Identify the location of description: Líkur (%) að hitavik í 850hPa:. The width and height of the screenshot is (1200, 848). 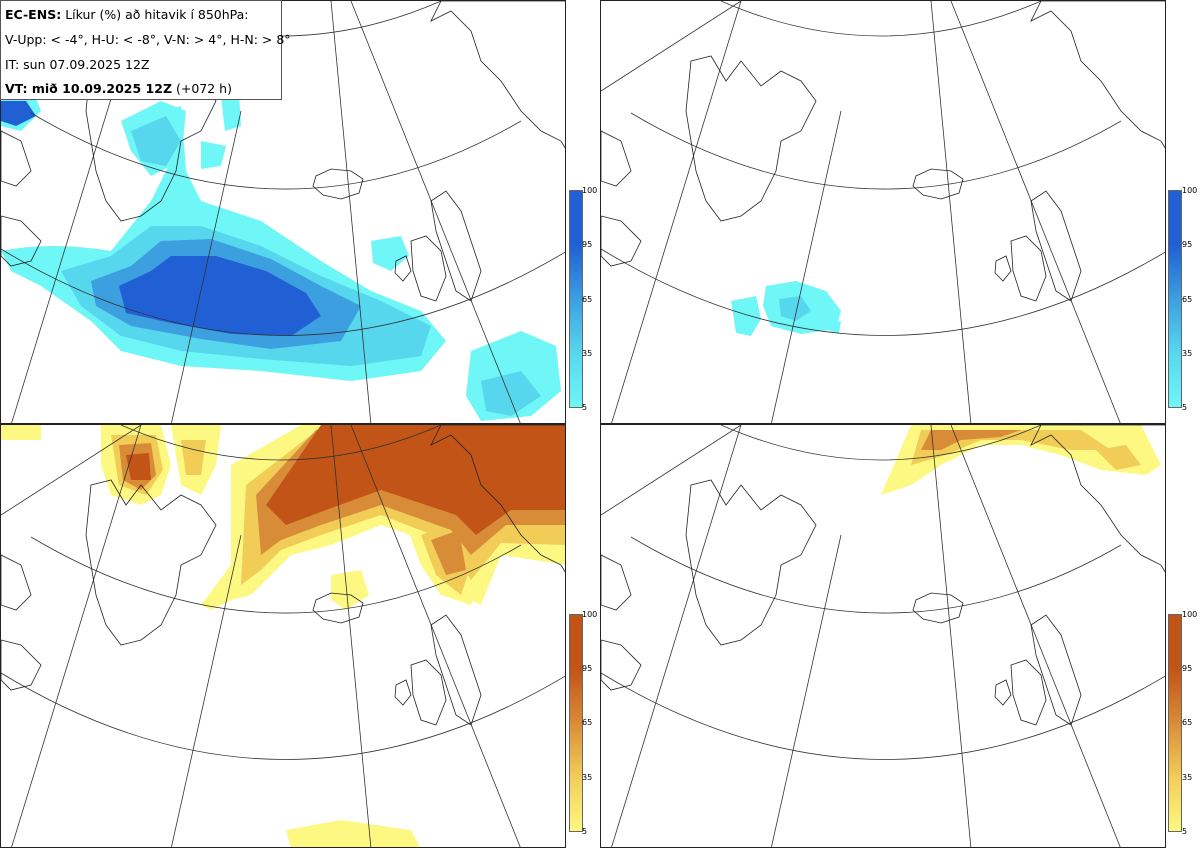
(157, 14).